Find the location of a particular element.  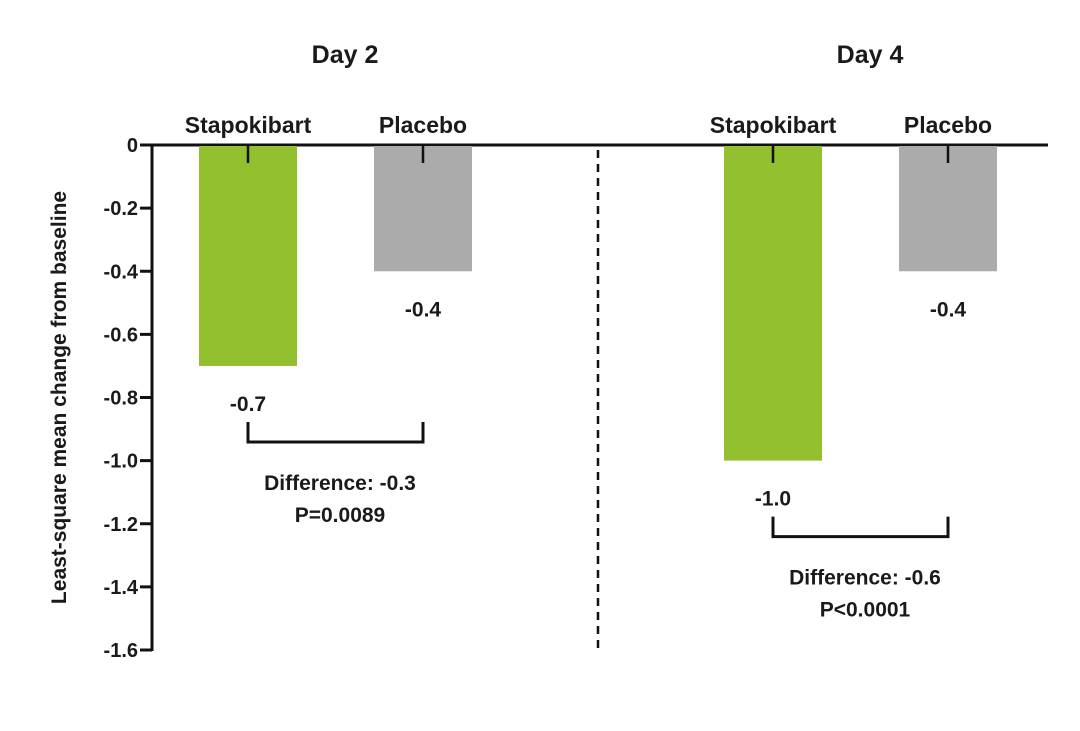

y-tick-label: -0.2 is located at coordinates (121, 209).